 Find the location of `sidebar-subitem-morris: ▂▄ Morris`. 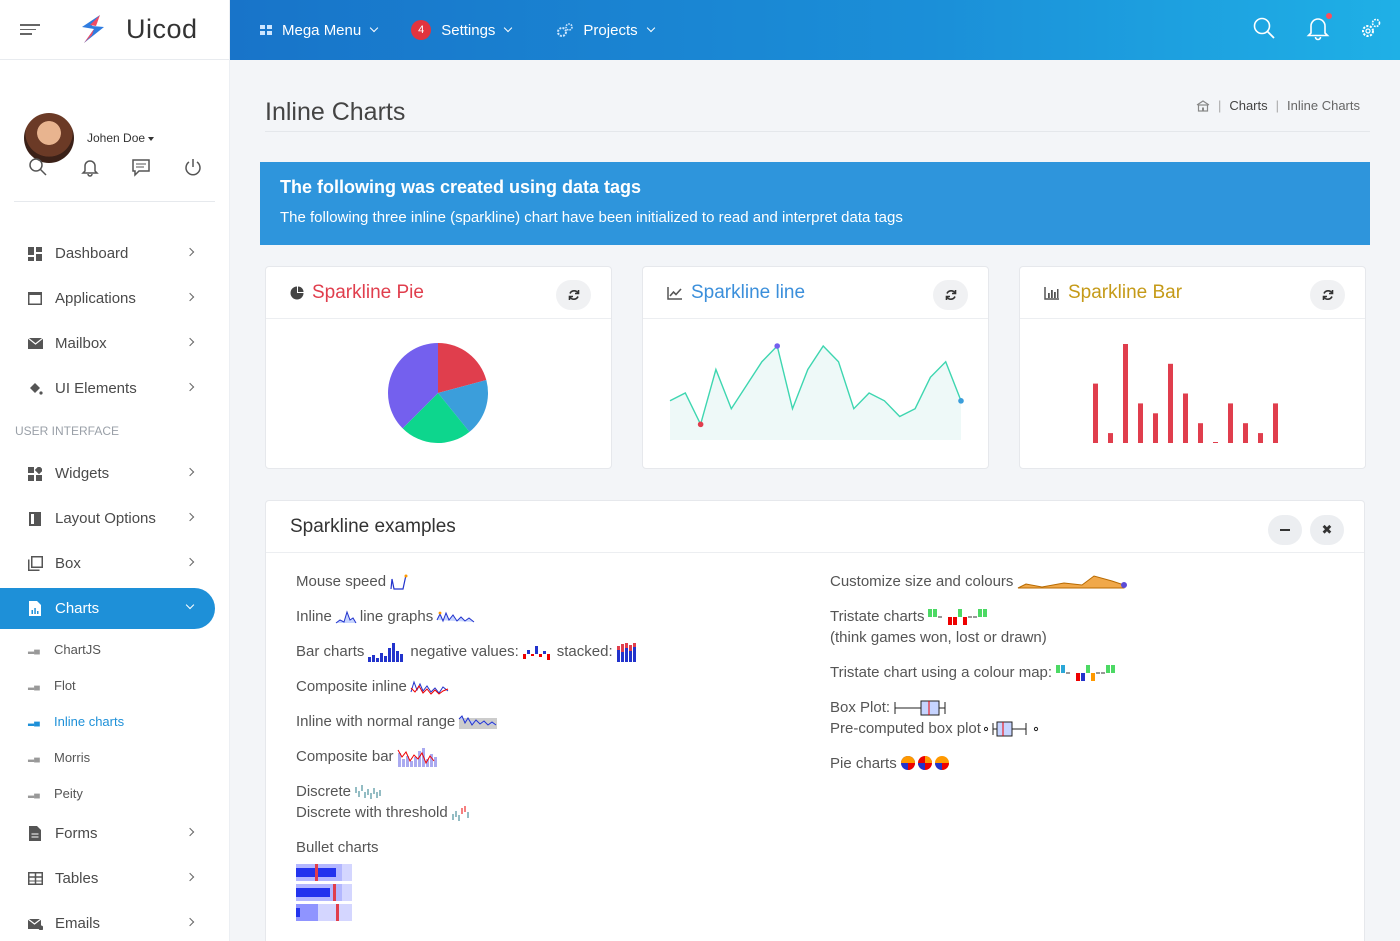

sidebar-subitem-morris: ▂▄ Morris is located at coordinates (114, 757).